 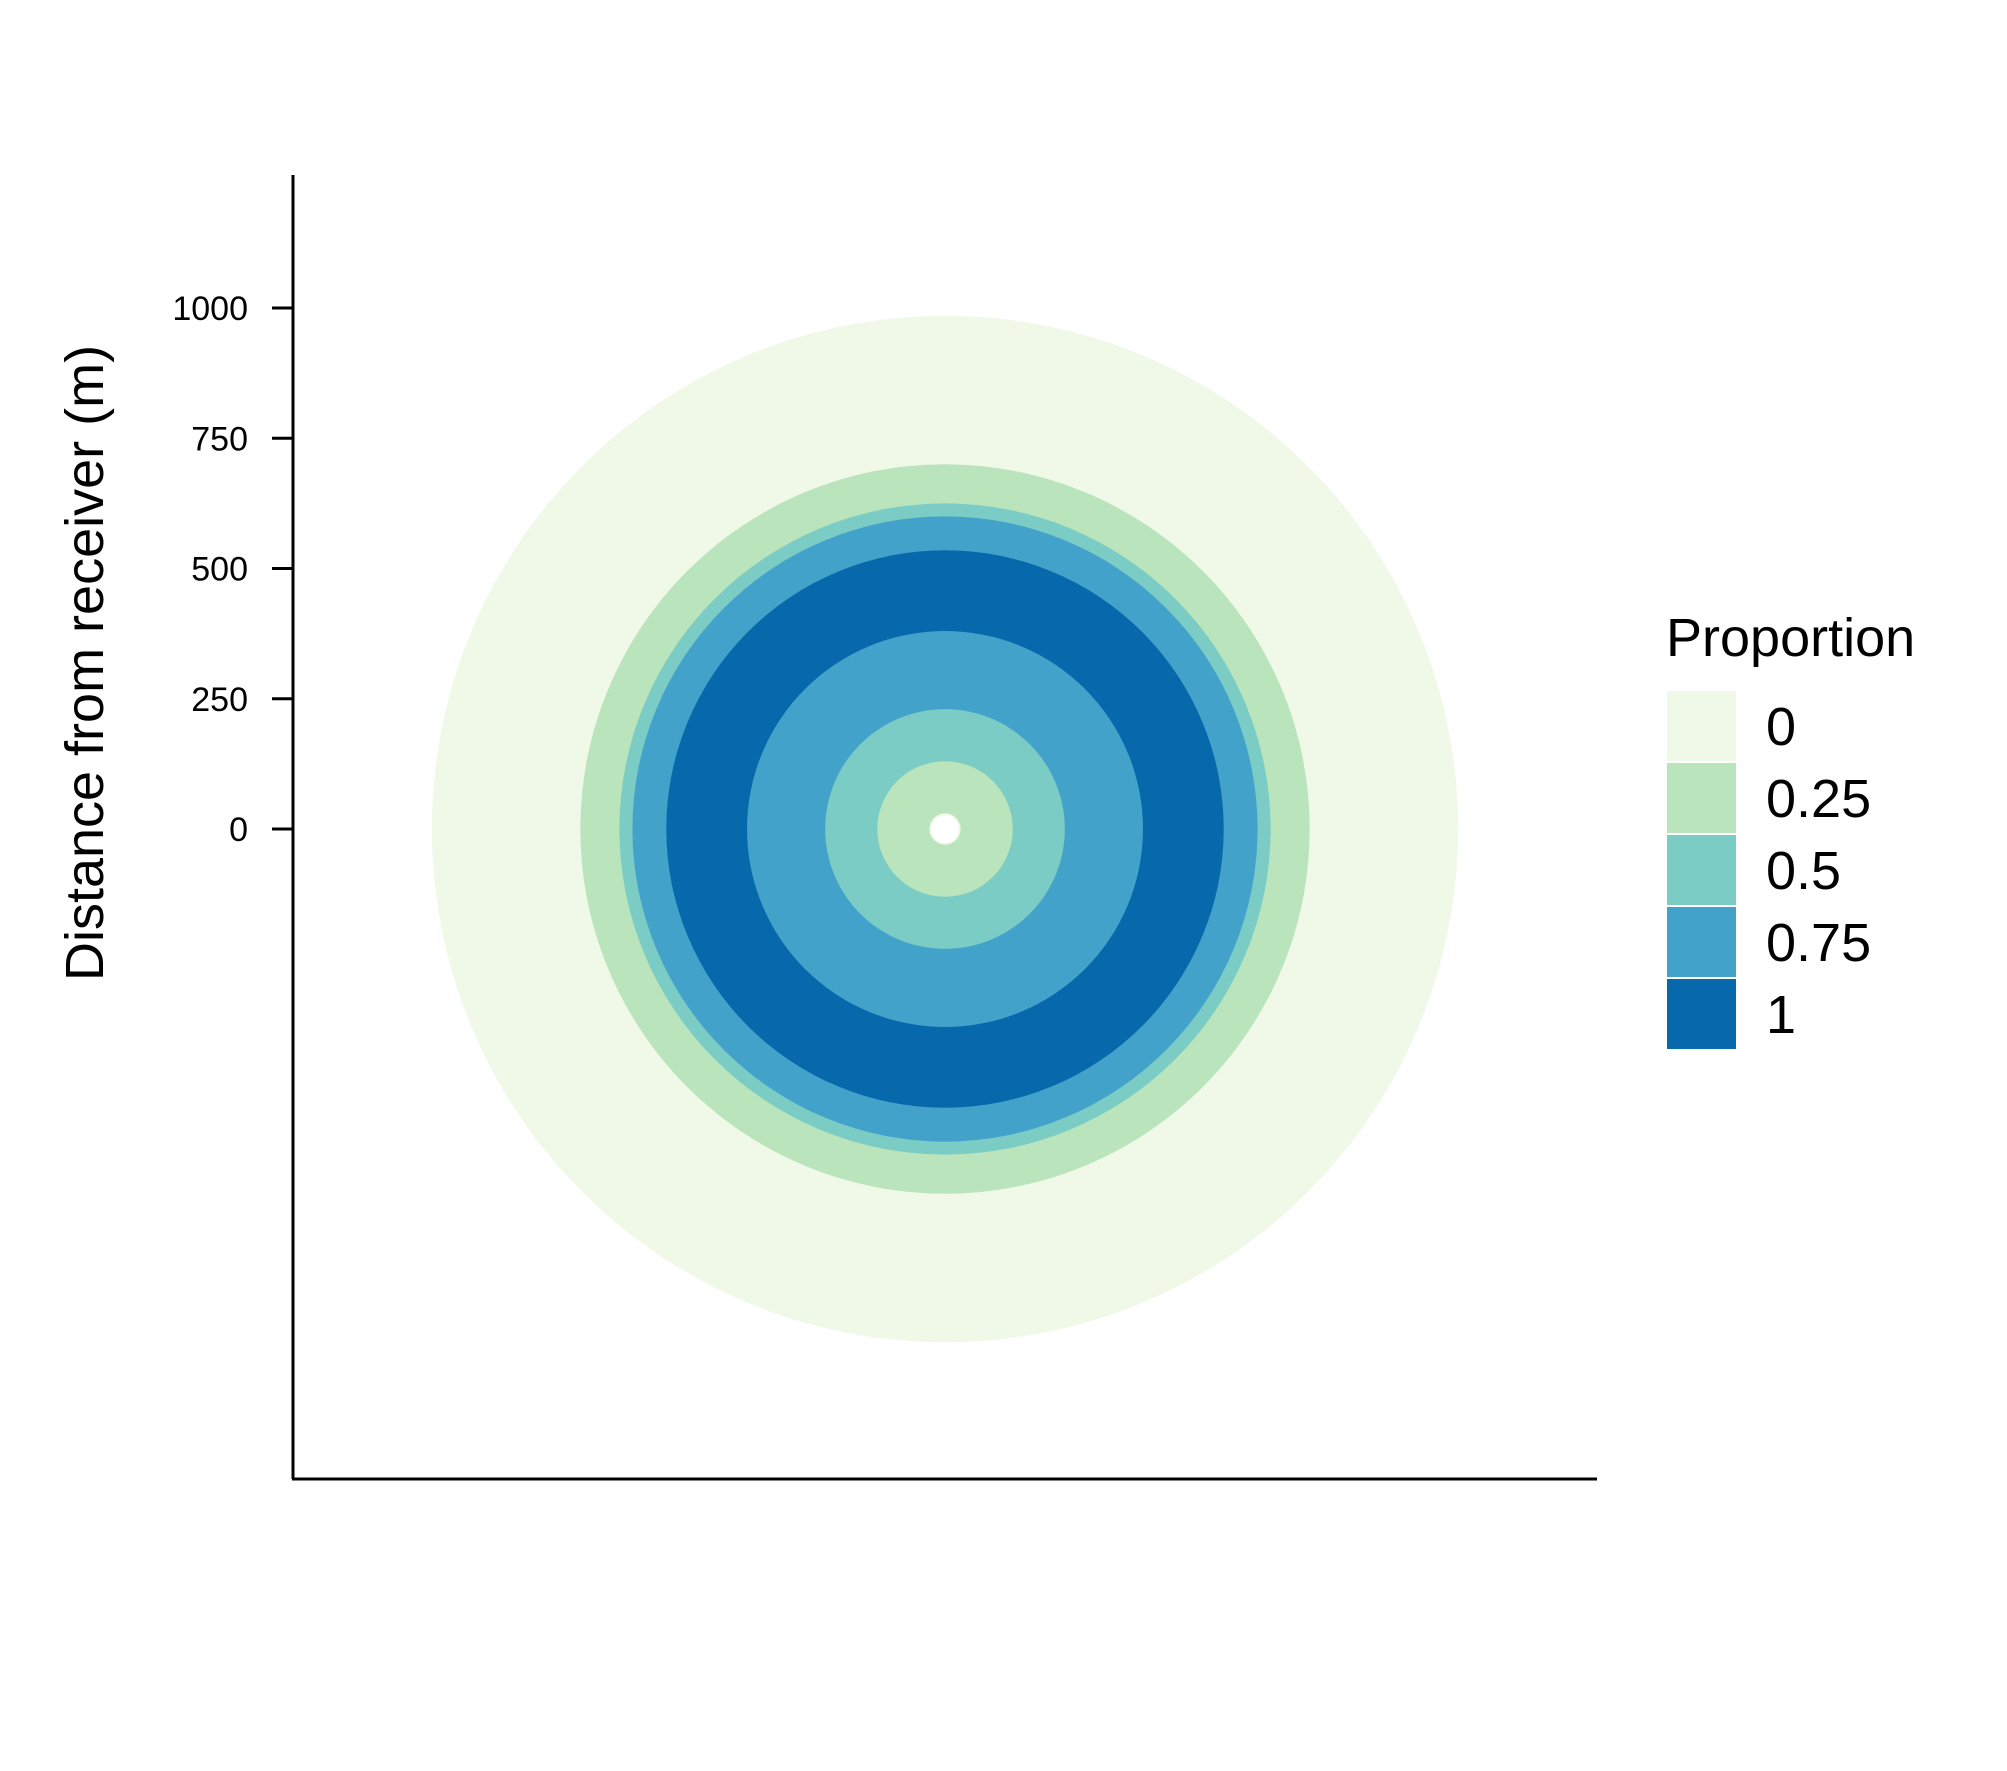 I want to click on legend-label: 0.5, so click(x=1803, y=871).